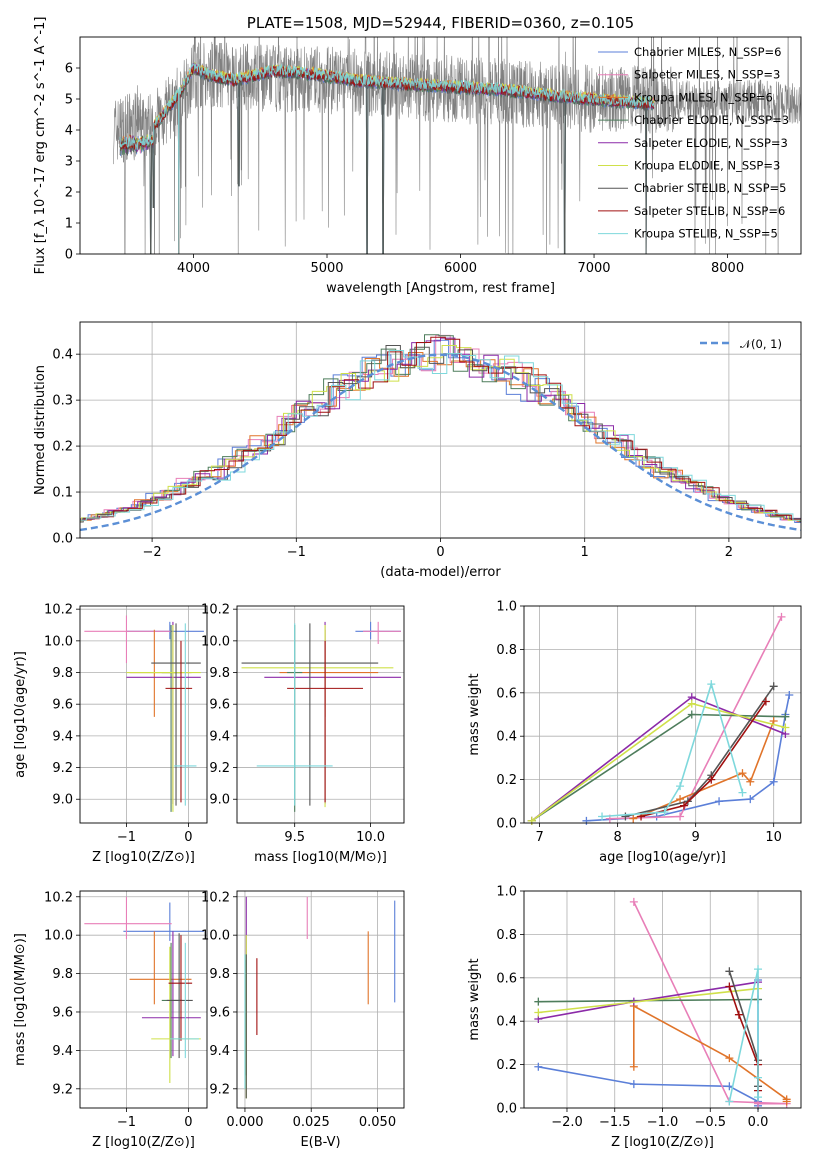 The width and height of the screenshot is (819, 1170). Describe the element at coordinates (506, 892) in the screenshot. I see `y-tick-label: 1.0` at that location.